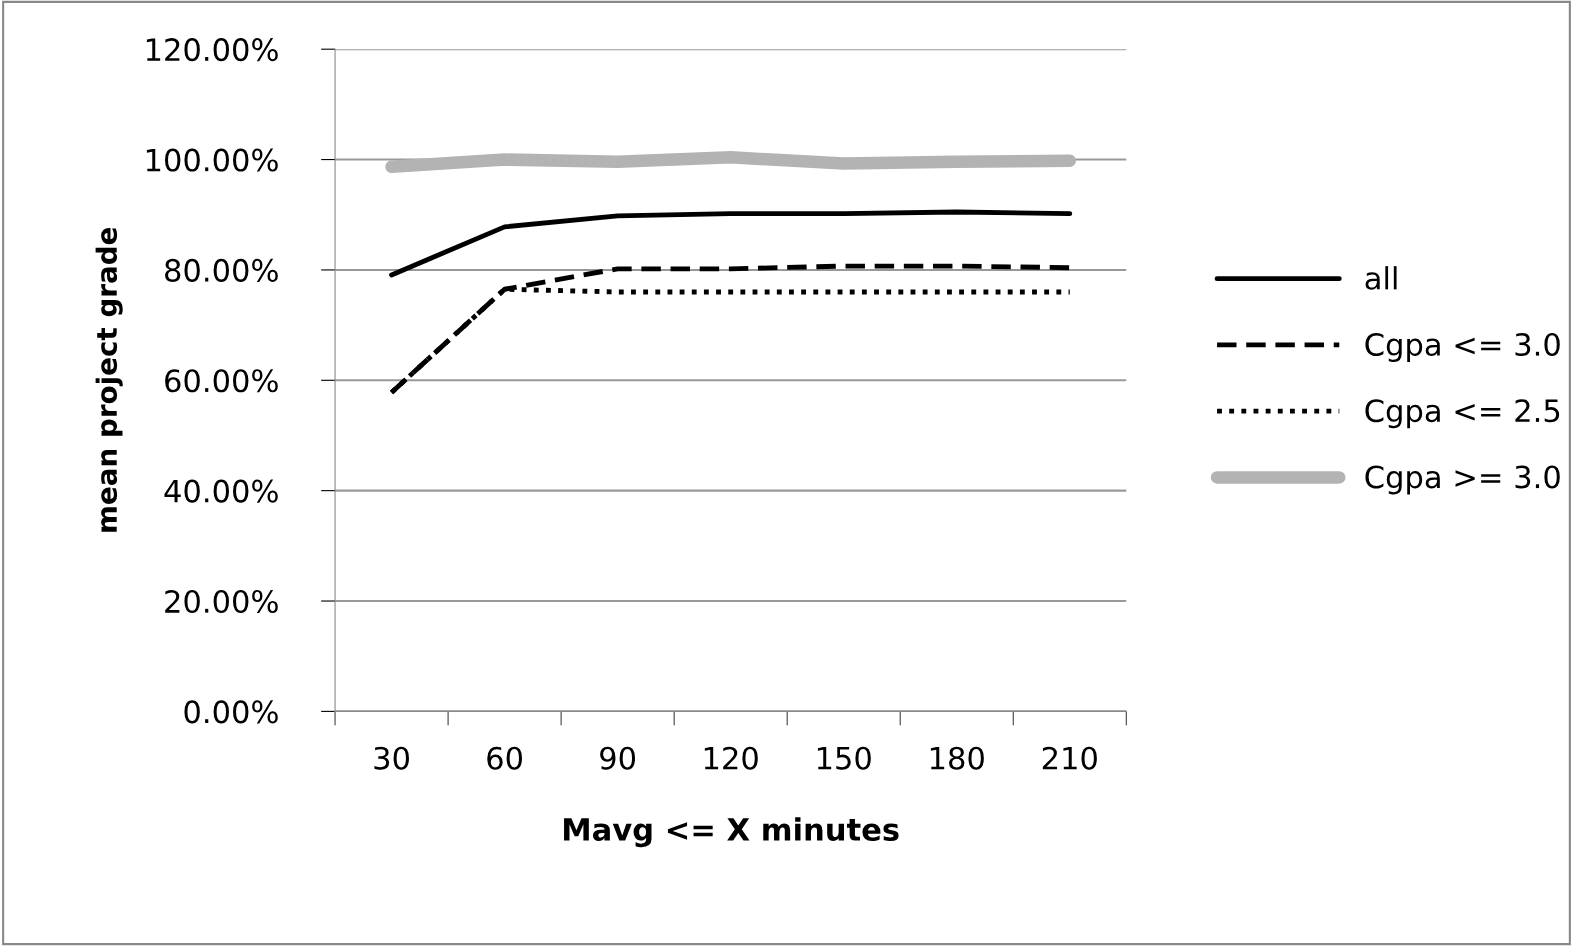 The height and width of the screenshot is (946, 1573). I want to click on y-tick-label: 60.00%, so click(221, 381).